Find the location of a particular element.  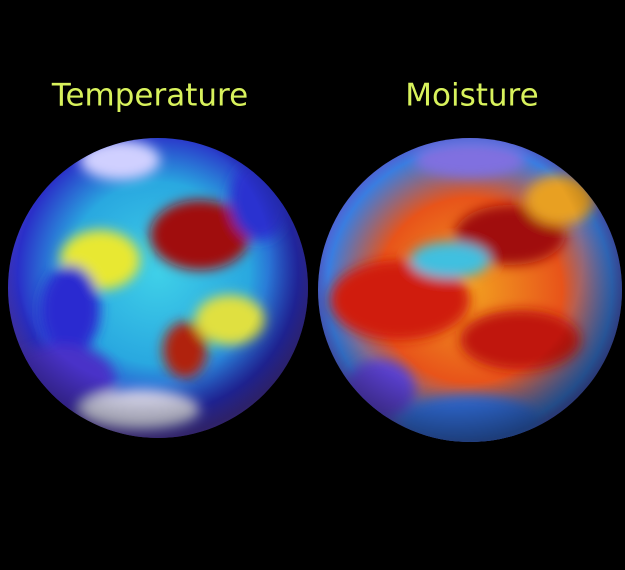

panel-label: Temperature is located at coordinates (149, 96).